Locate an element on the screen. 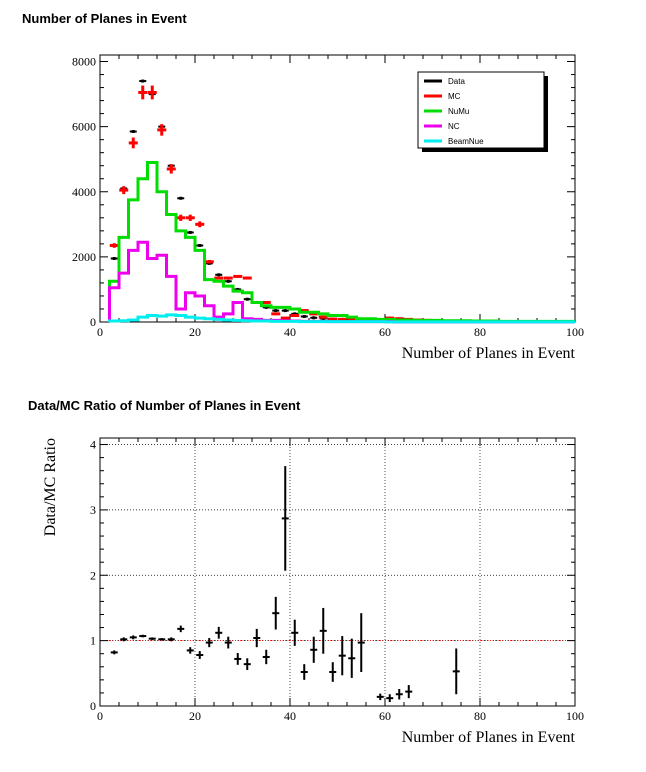 This screenshot has height=772, width=646. top-y-tick-label: 6000 is located at coordinates (84, 127).